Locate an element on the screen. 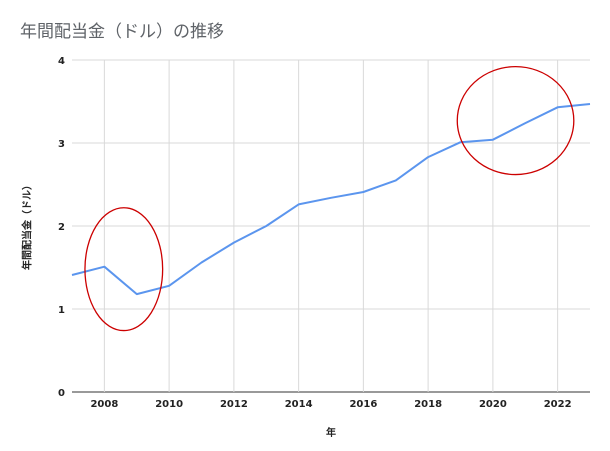  x-tick-label: 2016 is located at coordinates (363, 404).